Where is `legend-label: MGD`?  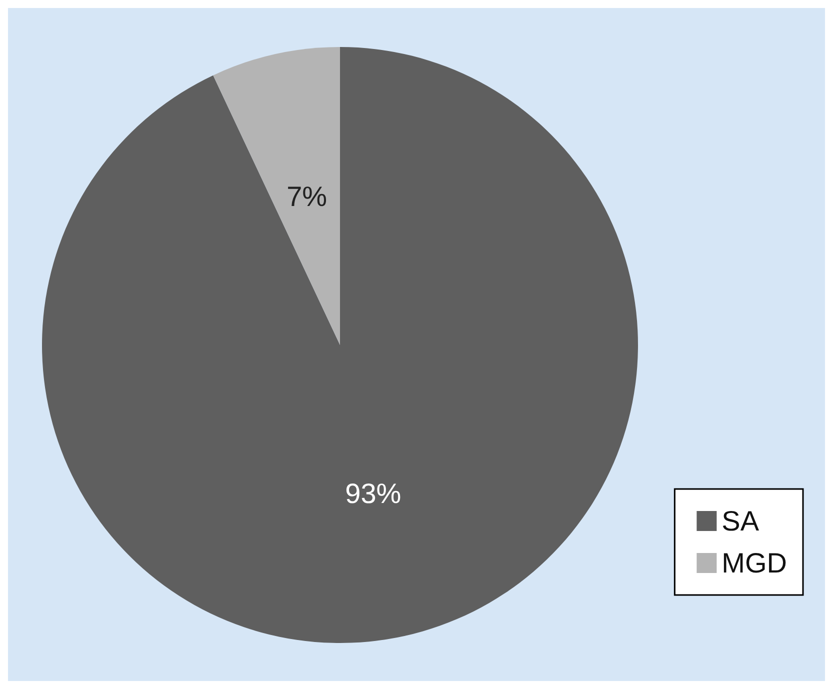 legend-label: MGD is located at coordinates (755, 563).